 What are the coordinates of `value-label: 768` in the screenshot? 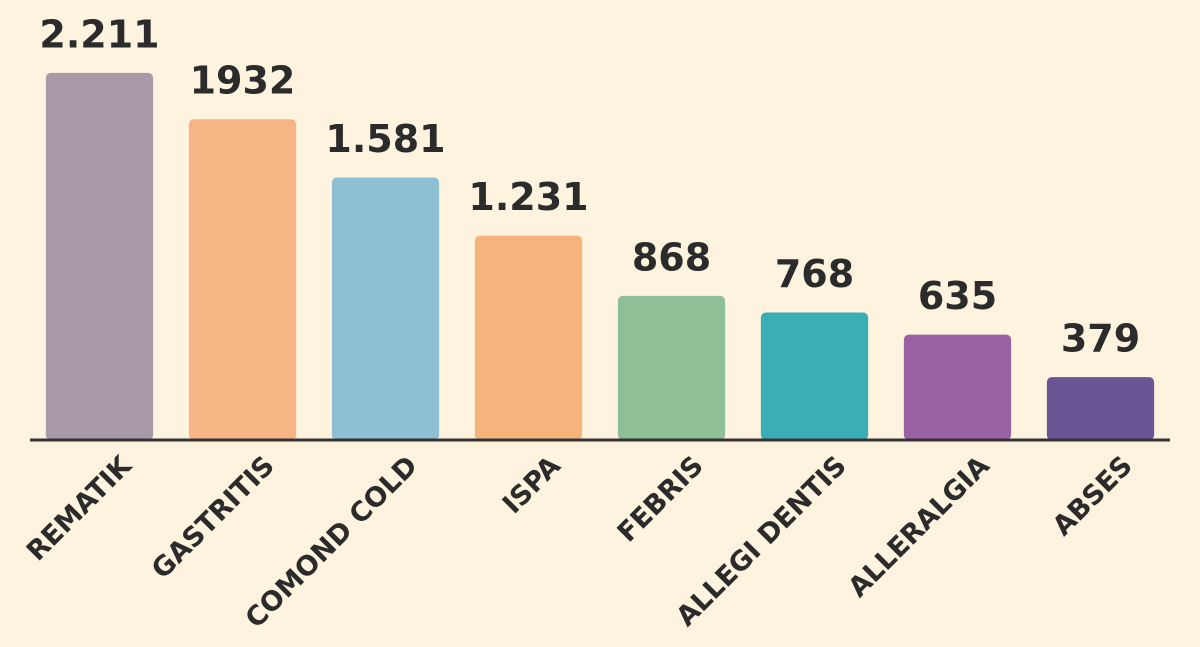 It's located at (814, 274).